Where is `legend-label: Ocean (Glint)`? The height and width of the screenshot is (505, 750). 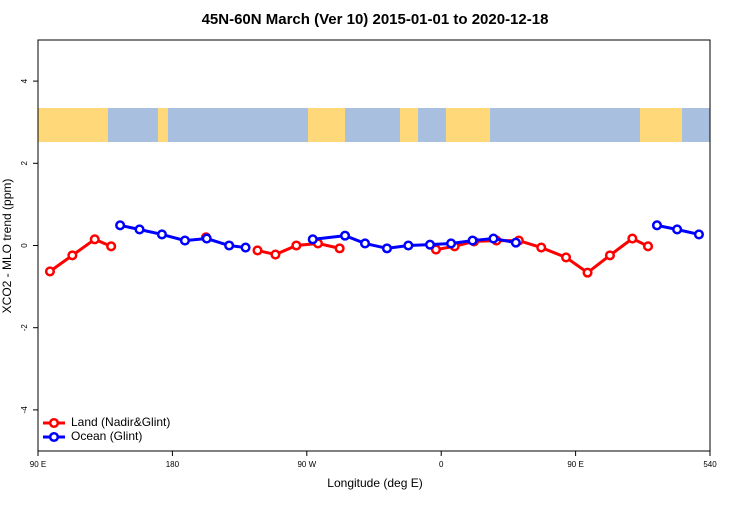
legend-label: Ocean (Glint) is located at coordinates (106, 436).